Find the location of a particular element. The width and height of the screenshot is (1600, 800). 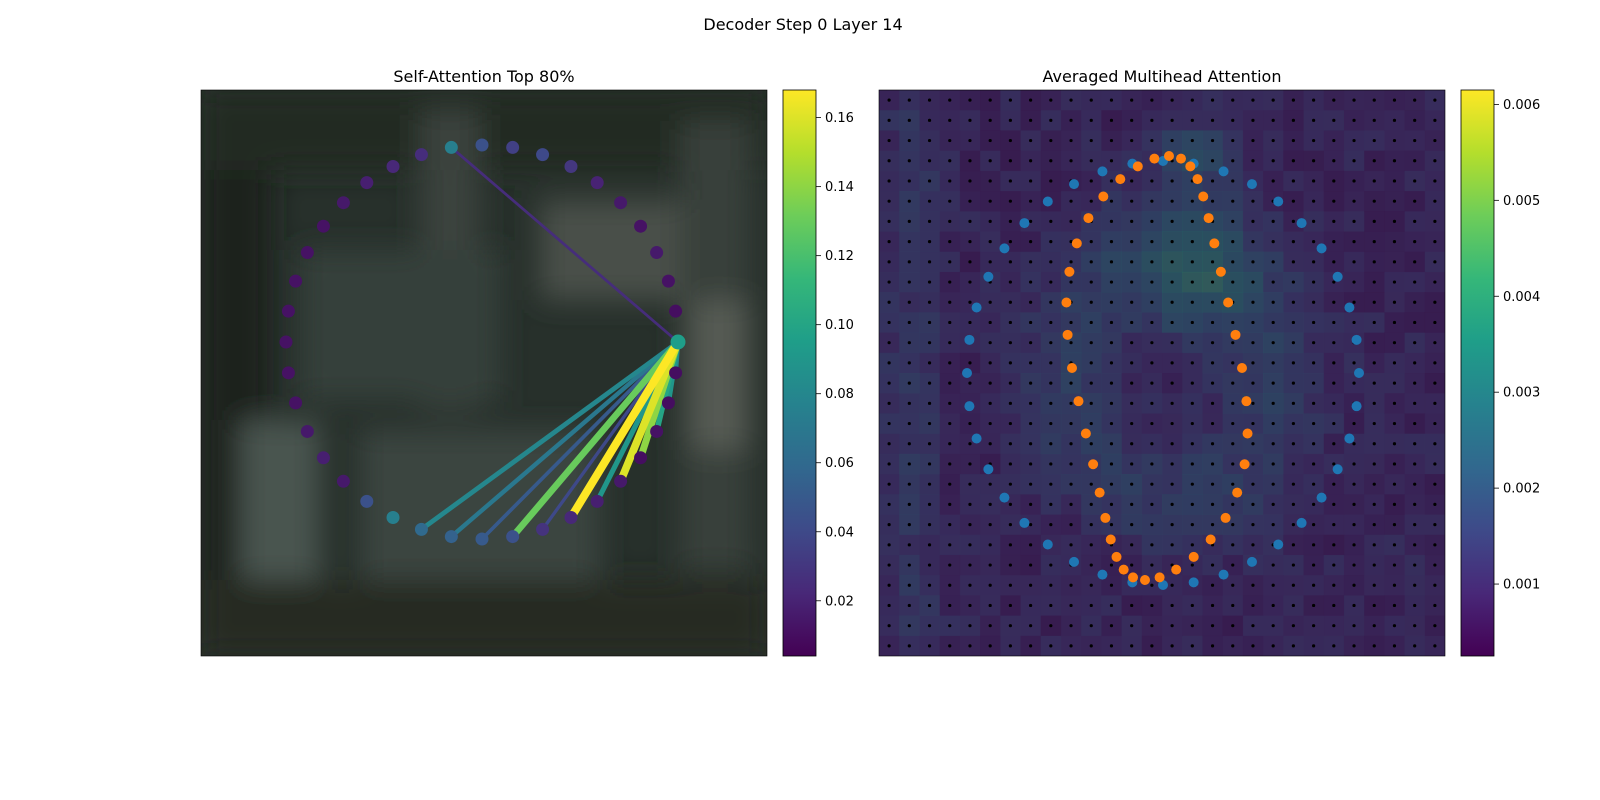

figure-title: Decoder Step 0 Layer 14 is located at coordinates (802, 24).